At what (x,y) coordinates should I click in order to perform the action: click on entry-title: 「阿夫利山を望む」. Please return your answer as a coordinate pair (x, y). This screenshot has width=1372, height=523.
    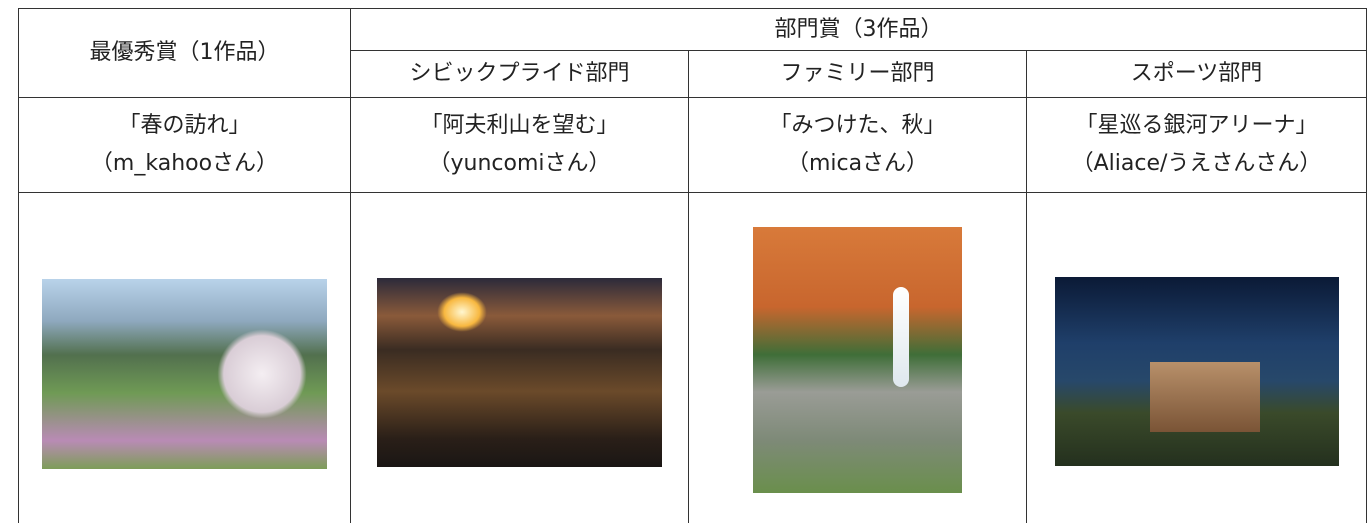
    Looking at the image, I should click on (519, 126).